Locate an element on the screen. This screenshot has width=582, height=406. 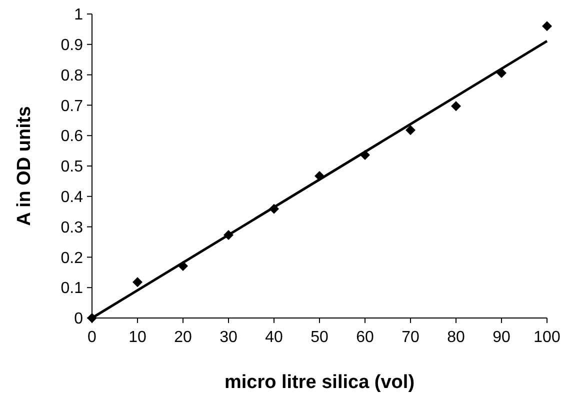
x-tick-label: 60 is located at coordinates (365, 337).